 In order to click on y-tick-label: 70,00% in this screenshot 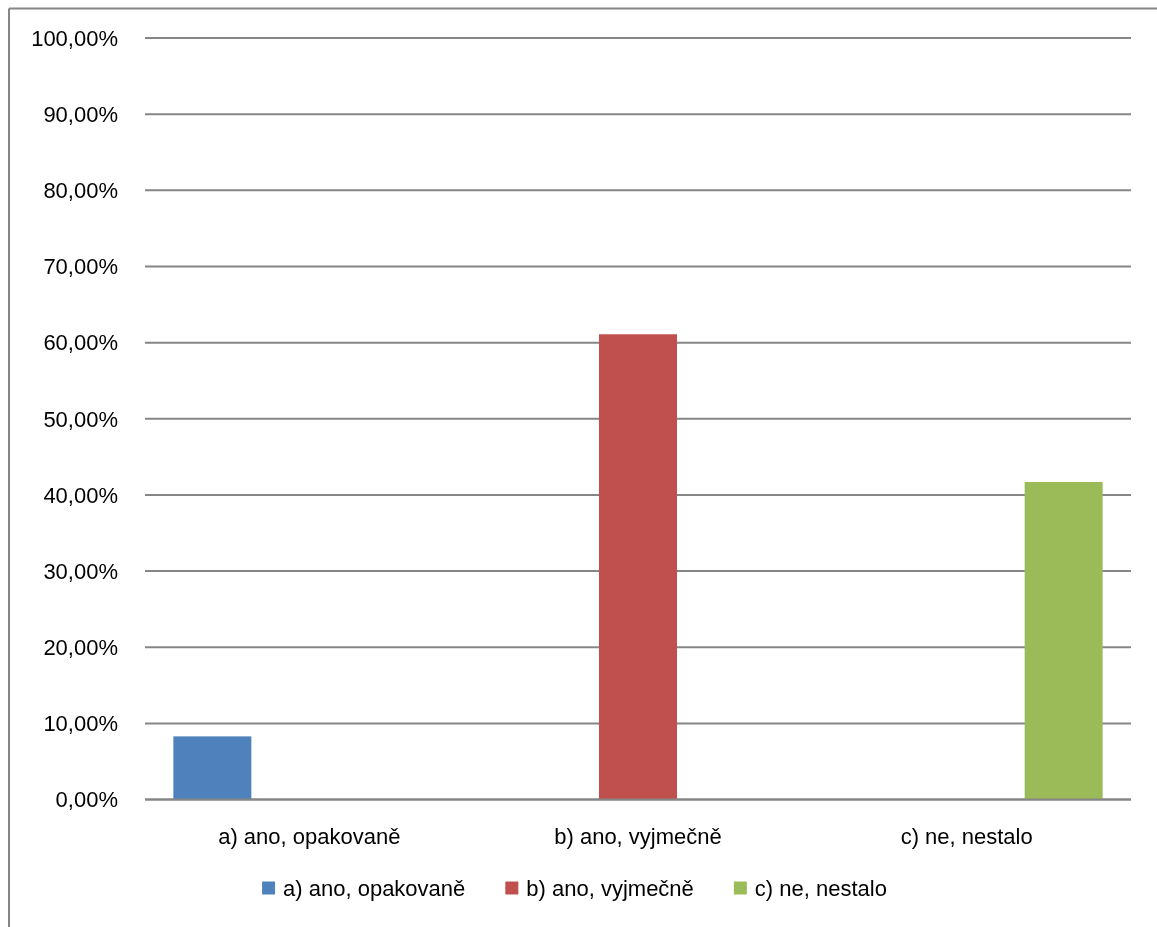, I will do `click(80, 267)`.